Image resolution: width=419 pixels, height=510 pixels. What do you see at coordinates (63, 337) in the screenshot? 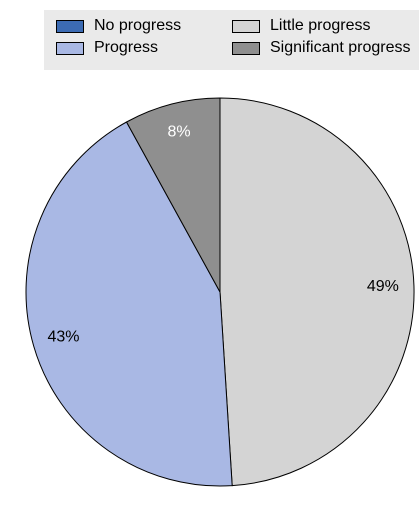
I see `pie-label-progress: 43%` at bounding box center [63, 337].